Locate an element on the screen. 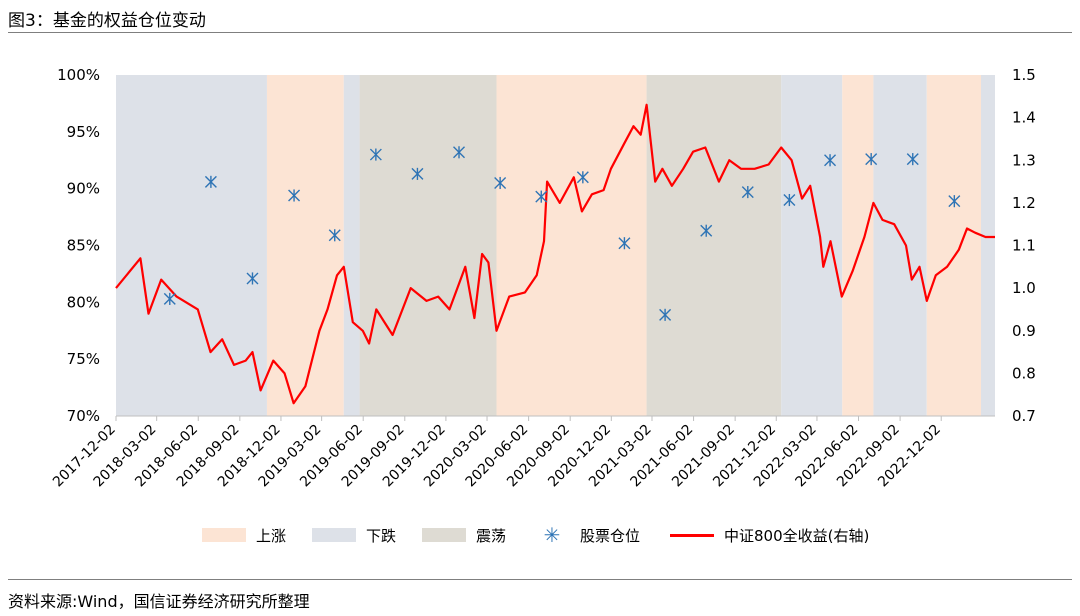 This screenshot has width=1080, height=616. y-left-tick-label: 75% is located at coordinates (83, 359).